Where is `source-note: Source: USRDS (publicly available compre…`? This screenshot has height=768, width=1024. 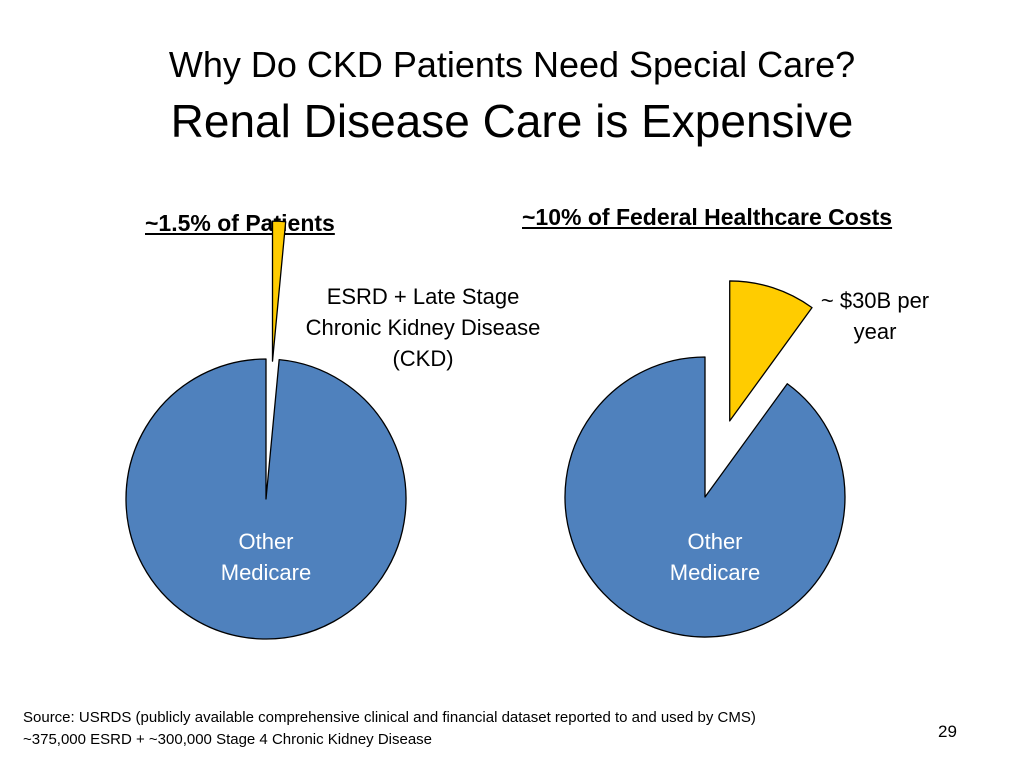
source-note: Source: USRDS (publicly available compre… is located at coordinates (389, 729).